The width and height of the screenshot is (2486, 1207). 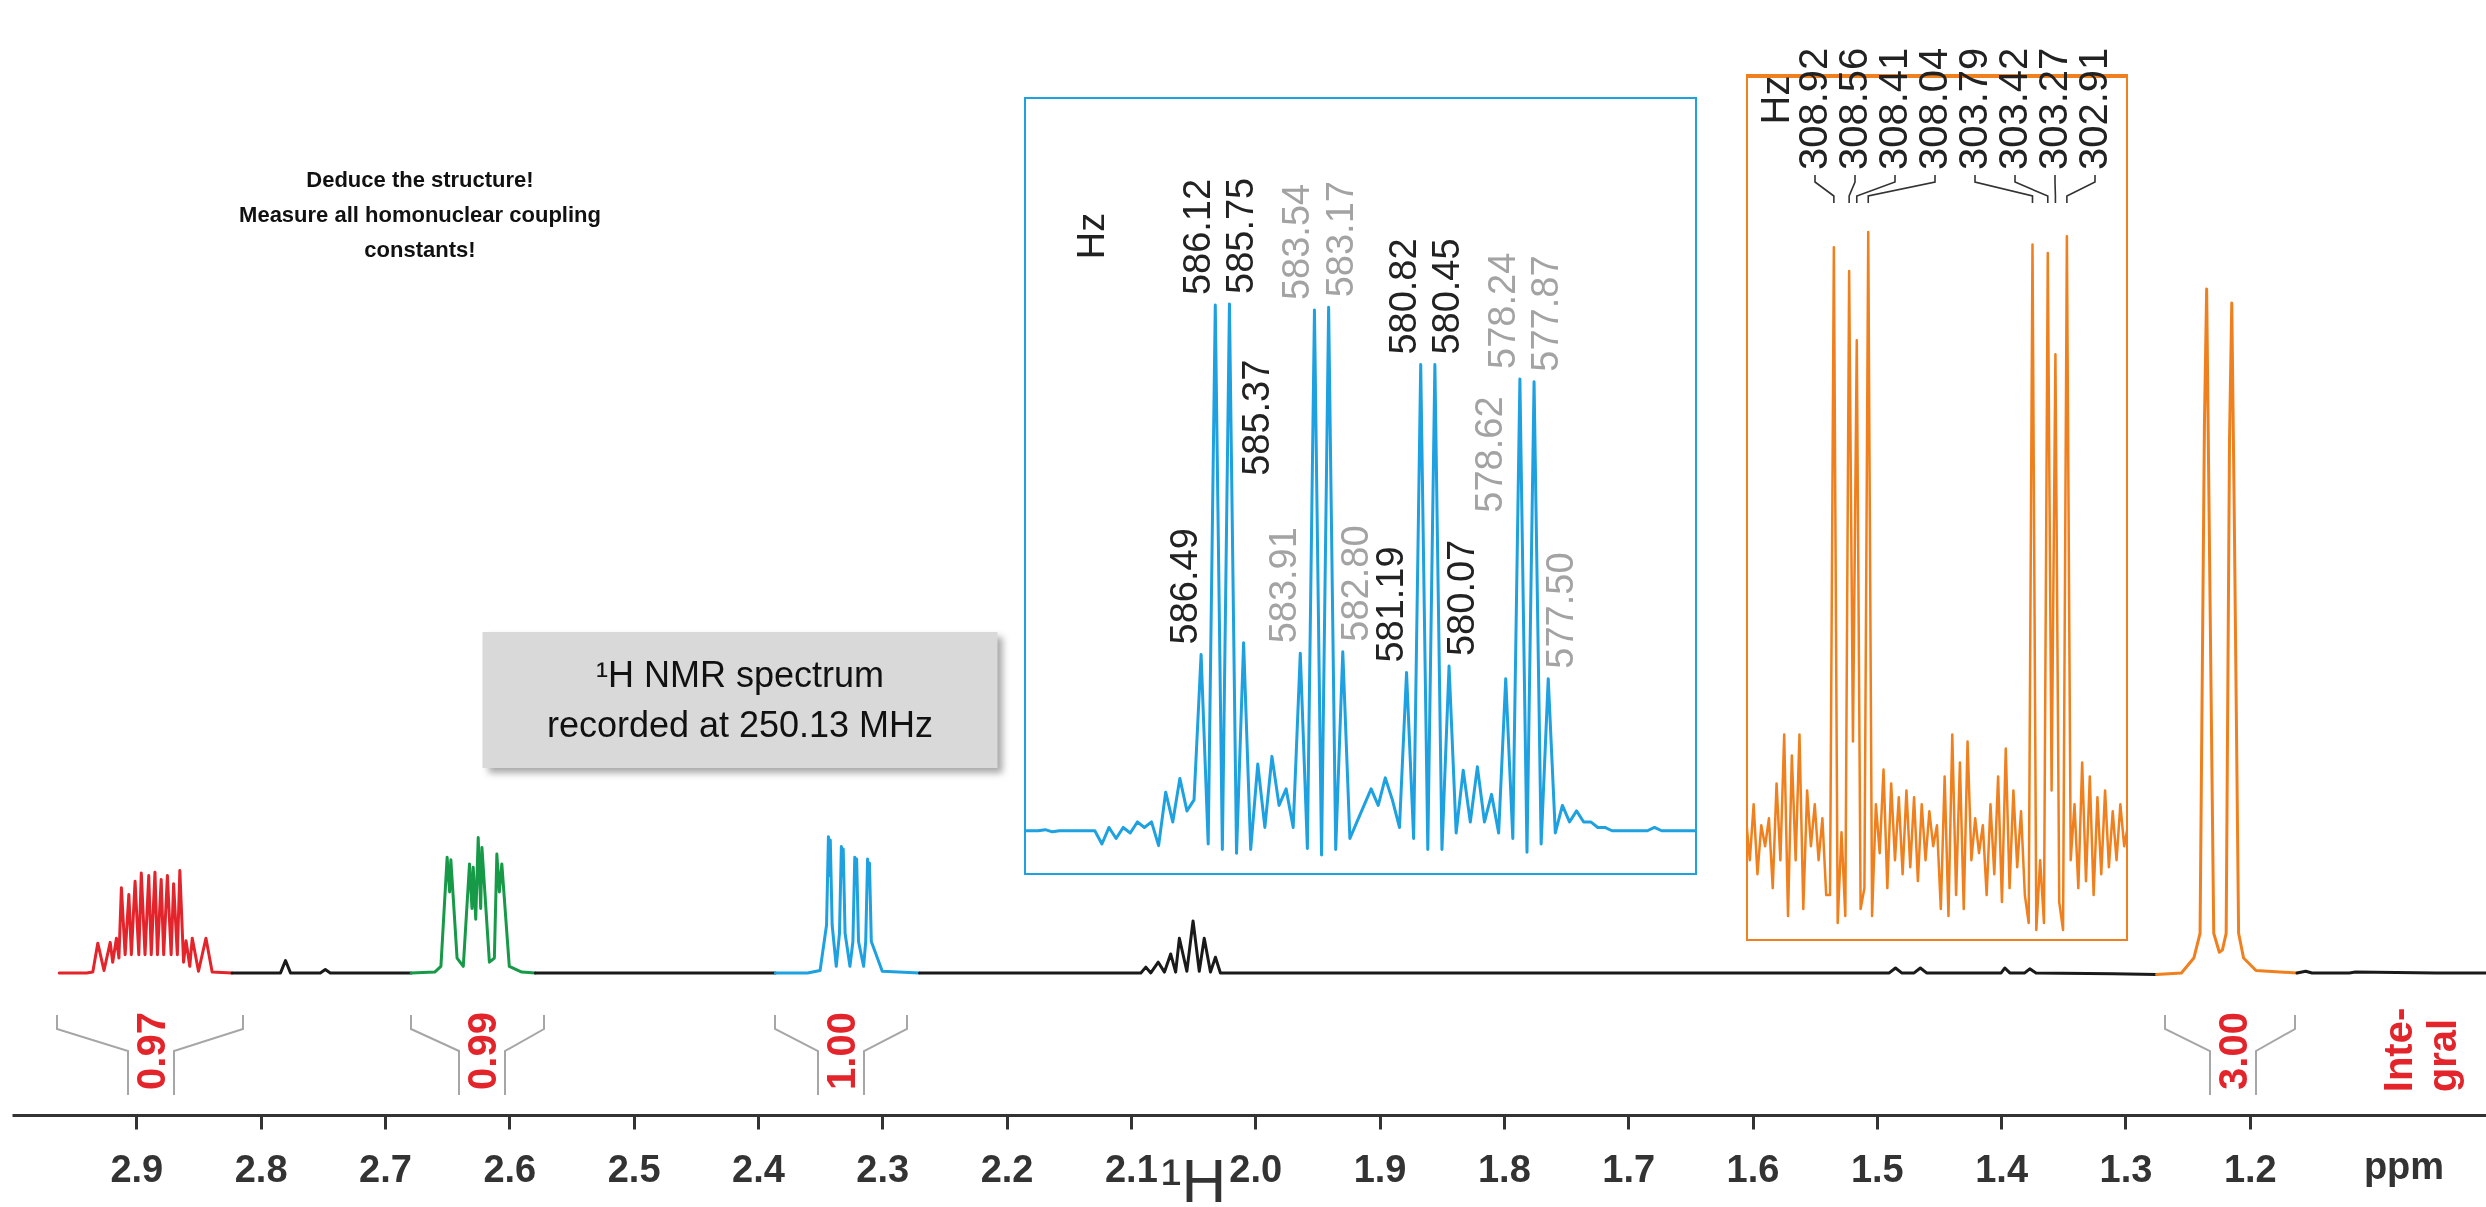 What do you see at coordinates (420, 214) in the screenshot?
I see `chart-title: Deduce the structure! Measure all homonuclear coupling constants!` at bounding box center [420, 214].